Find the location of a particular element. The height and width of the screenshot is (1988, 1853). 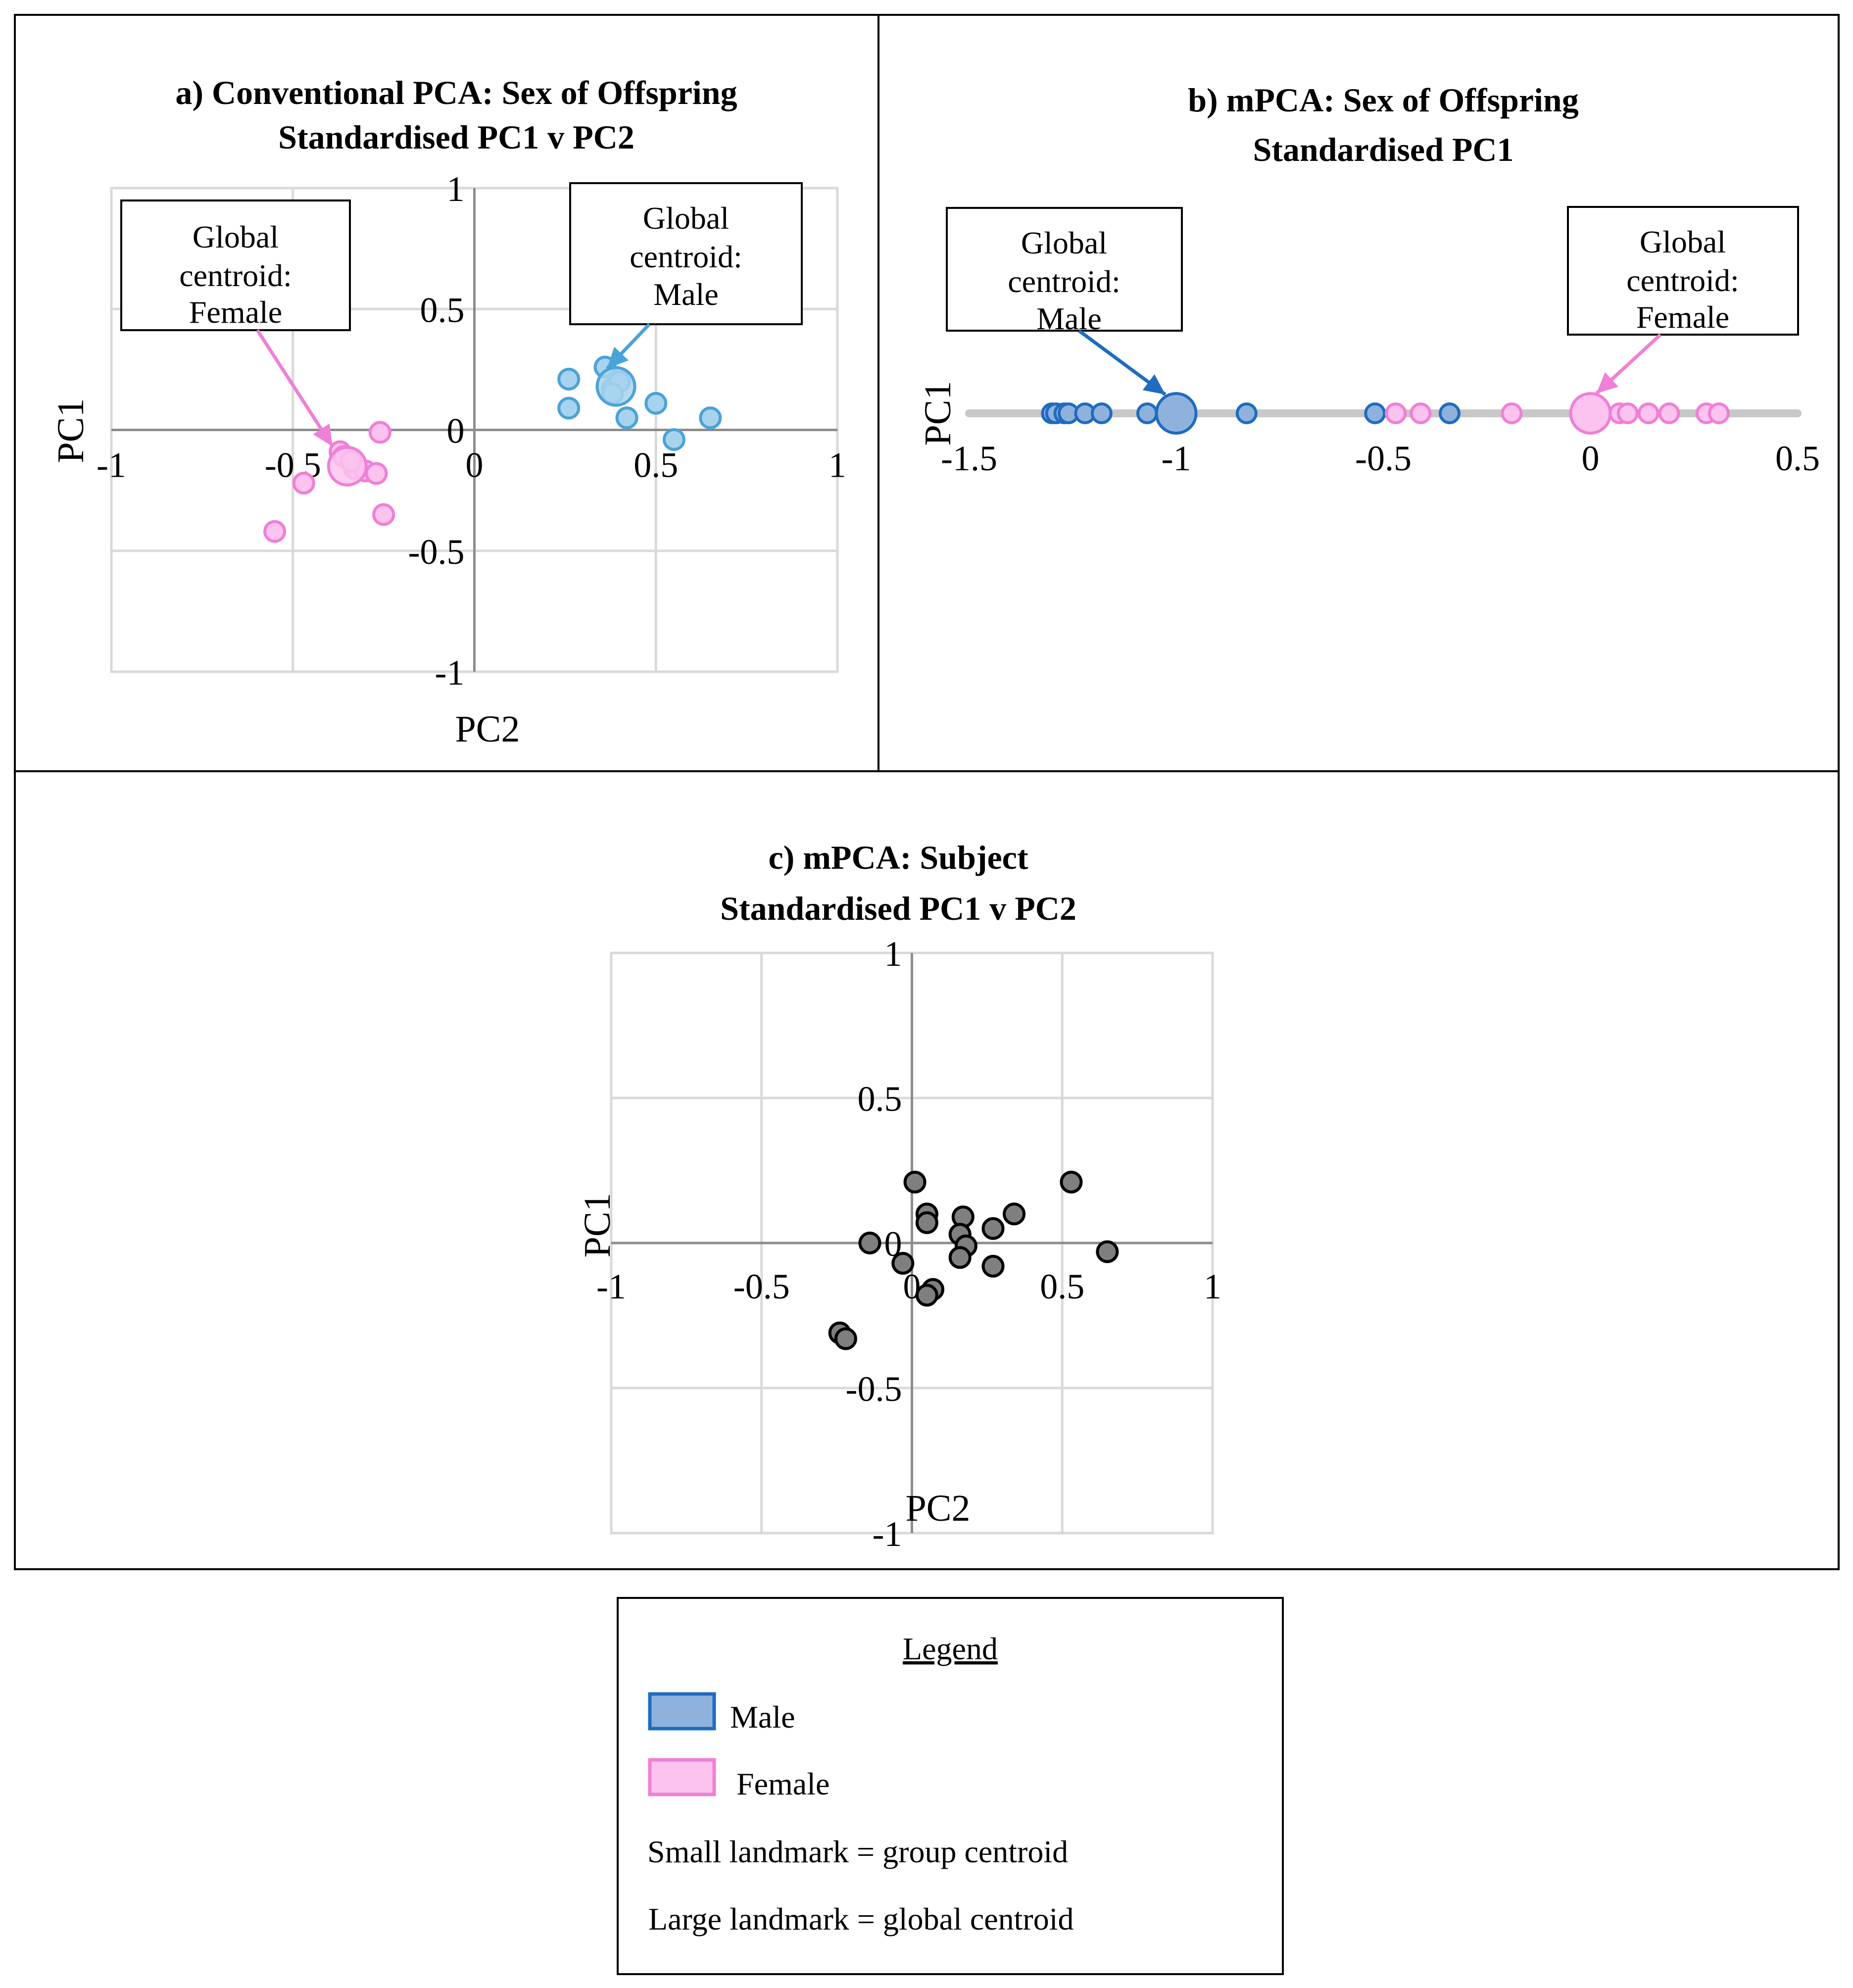

legend-title: Legend is located at coordinates (951, 1648).